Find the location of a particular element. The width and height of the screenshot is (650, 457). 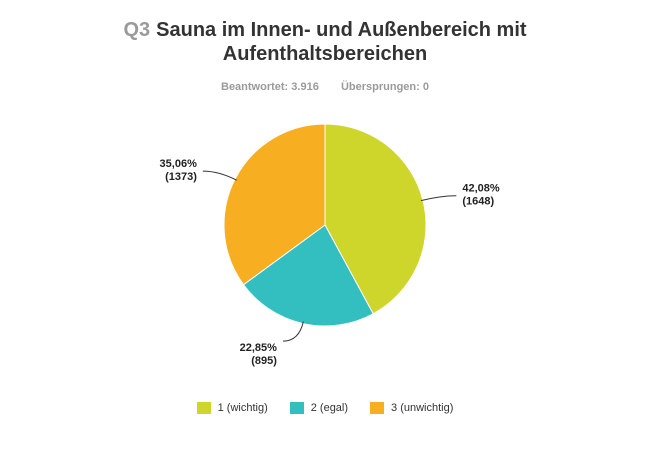

slice-count-label-2: (895) is located at coordinates (264, 361).